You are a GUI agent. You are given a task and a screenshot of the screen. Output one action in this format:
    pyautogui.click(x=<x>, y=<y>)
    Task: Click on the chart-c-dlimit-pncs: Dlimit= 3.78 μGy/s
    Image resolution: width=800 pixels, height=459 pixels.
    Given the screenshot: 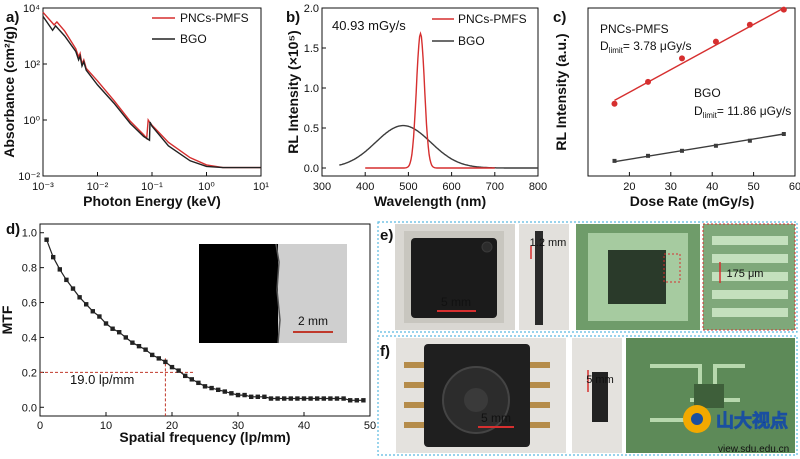 What is the action you would take?
    pyautogui.click(x=646, y=47)
    